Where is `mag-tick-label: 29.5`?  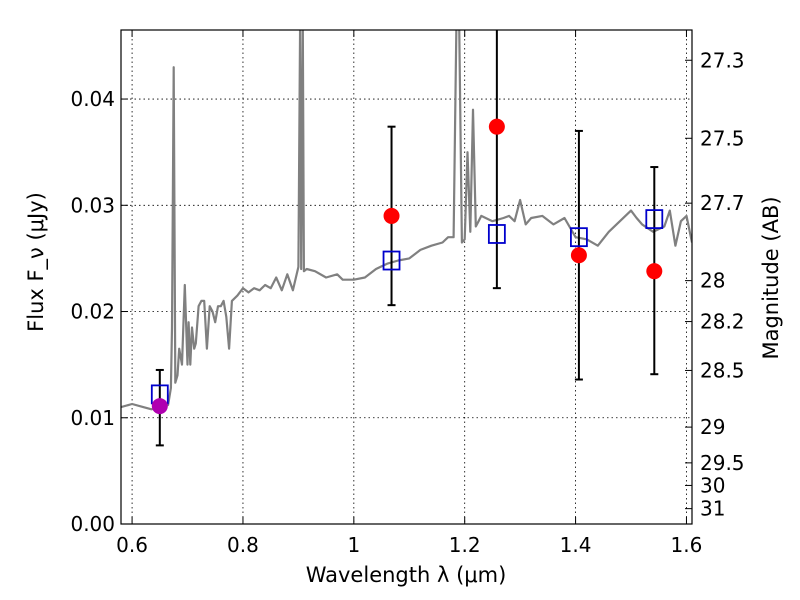 mag-tick-label: 29.5 is located at coordinates (722, 463).